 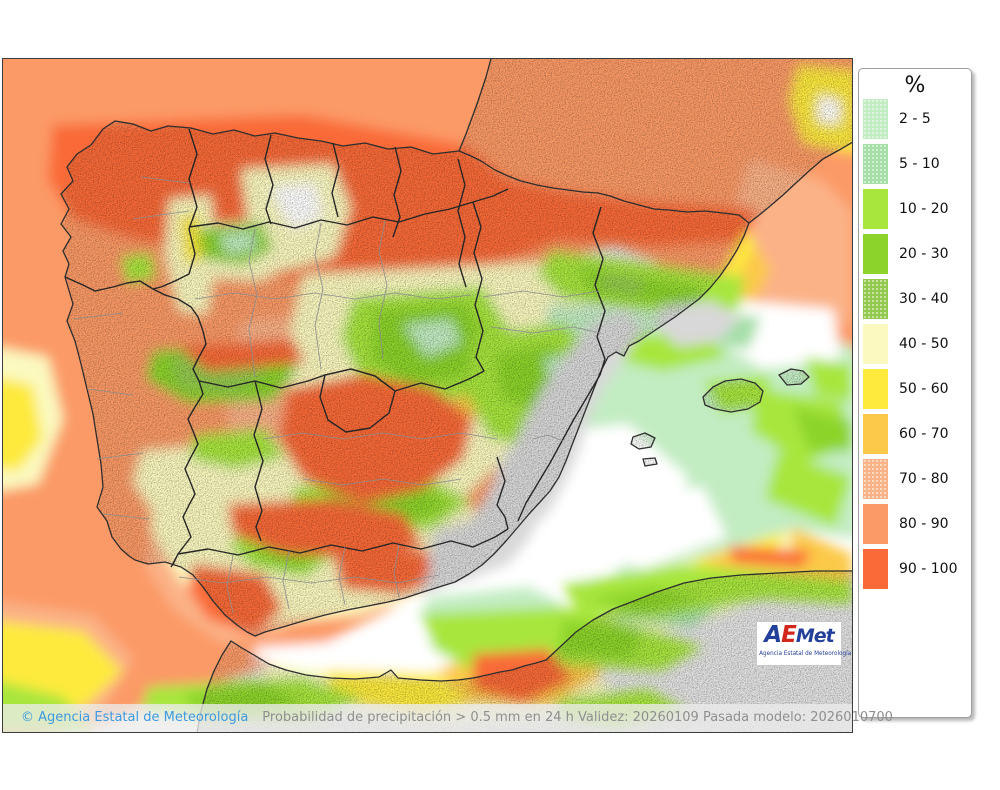 What do you see at coordinates (789, 635) in the screenshot?
I see `logo-letter-e: E` at bounding box center [789, 635].